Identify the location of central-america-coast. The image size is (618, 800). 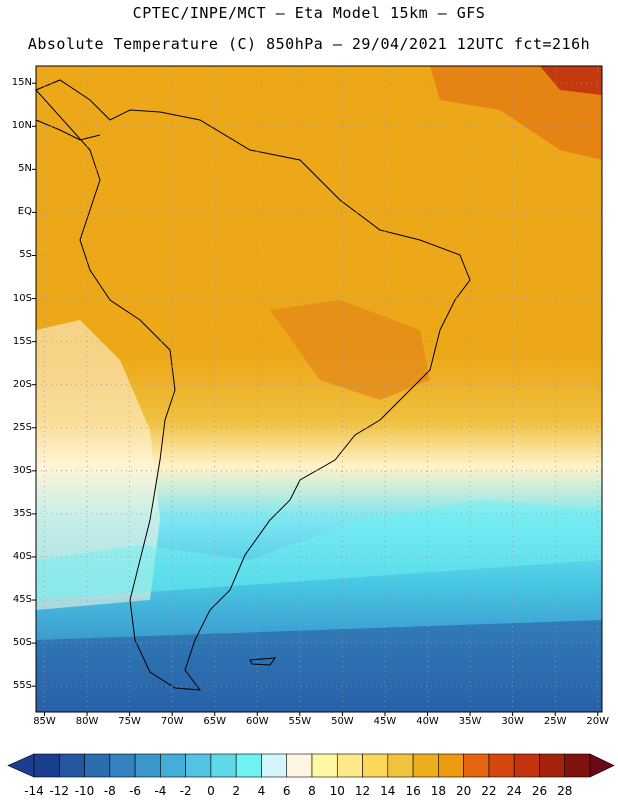
(68, 130).